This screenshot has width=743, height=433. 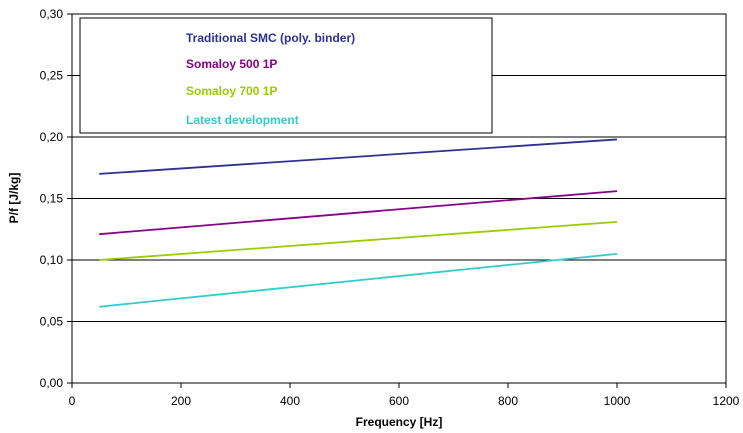 I want to click on y-tick-label: 0,05, so click(x=52, y=322).